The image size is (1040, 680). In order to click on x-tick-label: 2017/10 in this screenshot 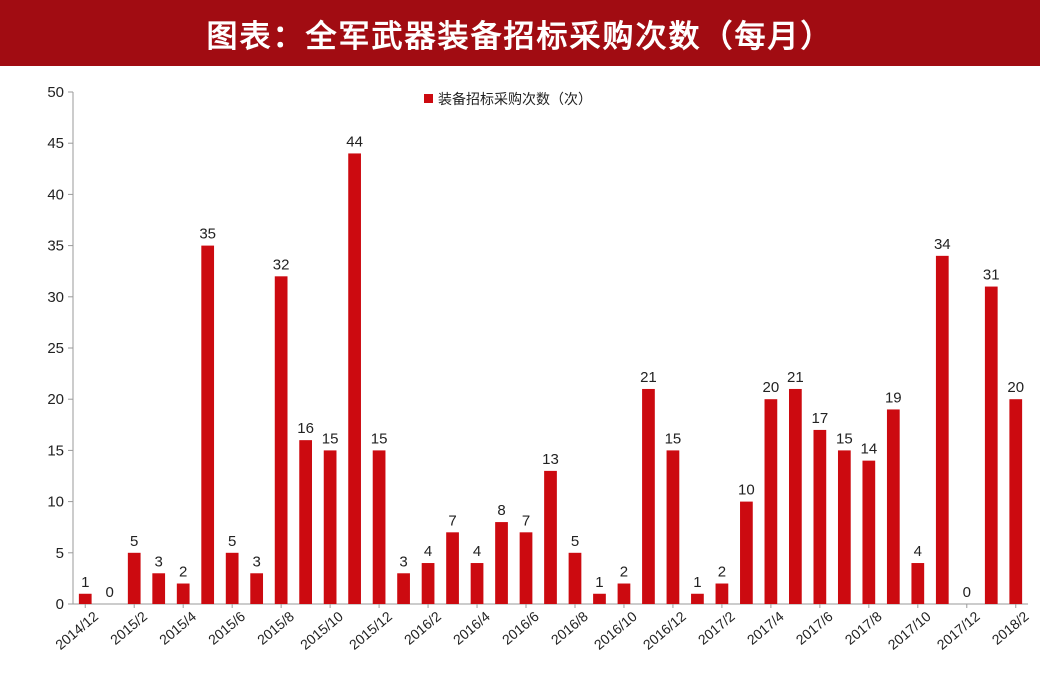, I will do `click(909, 630)`.